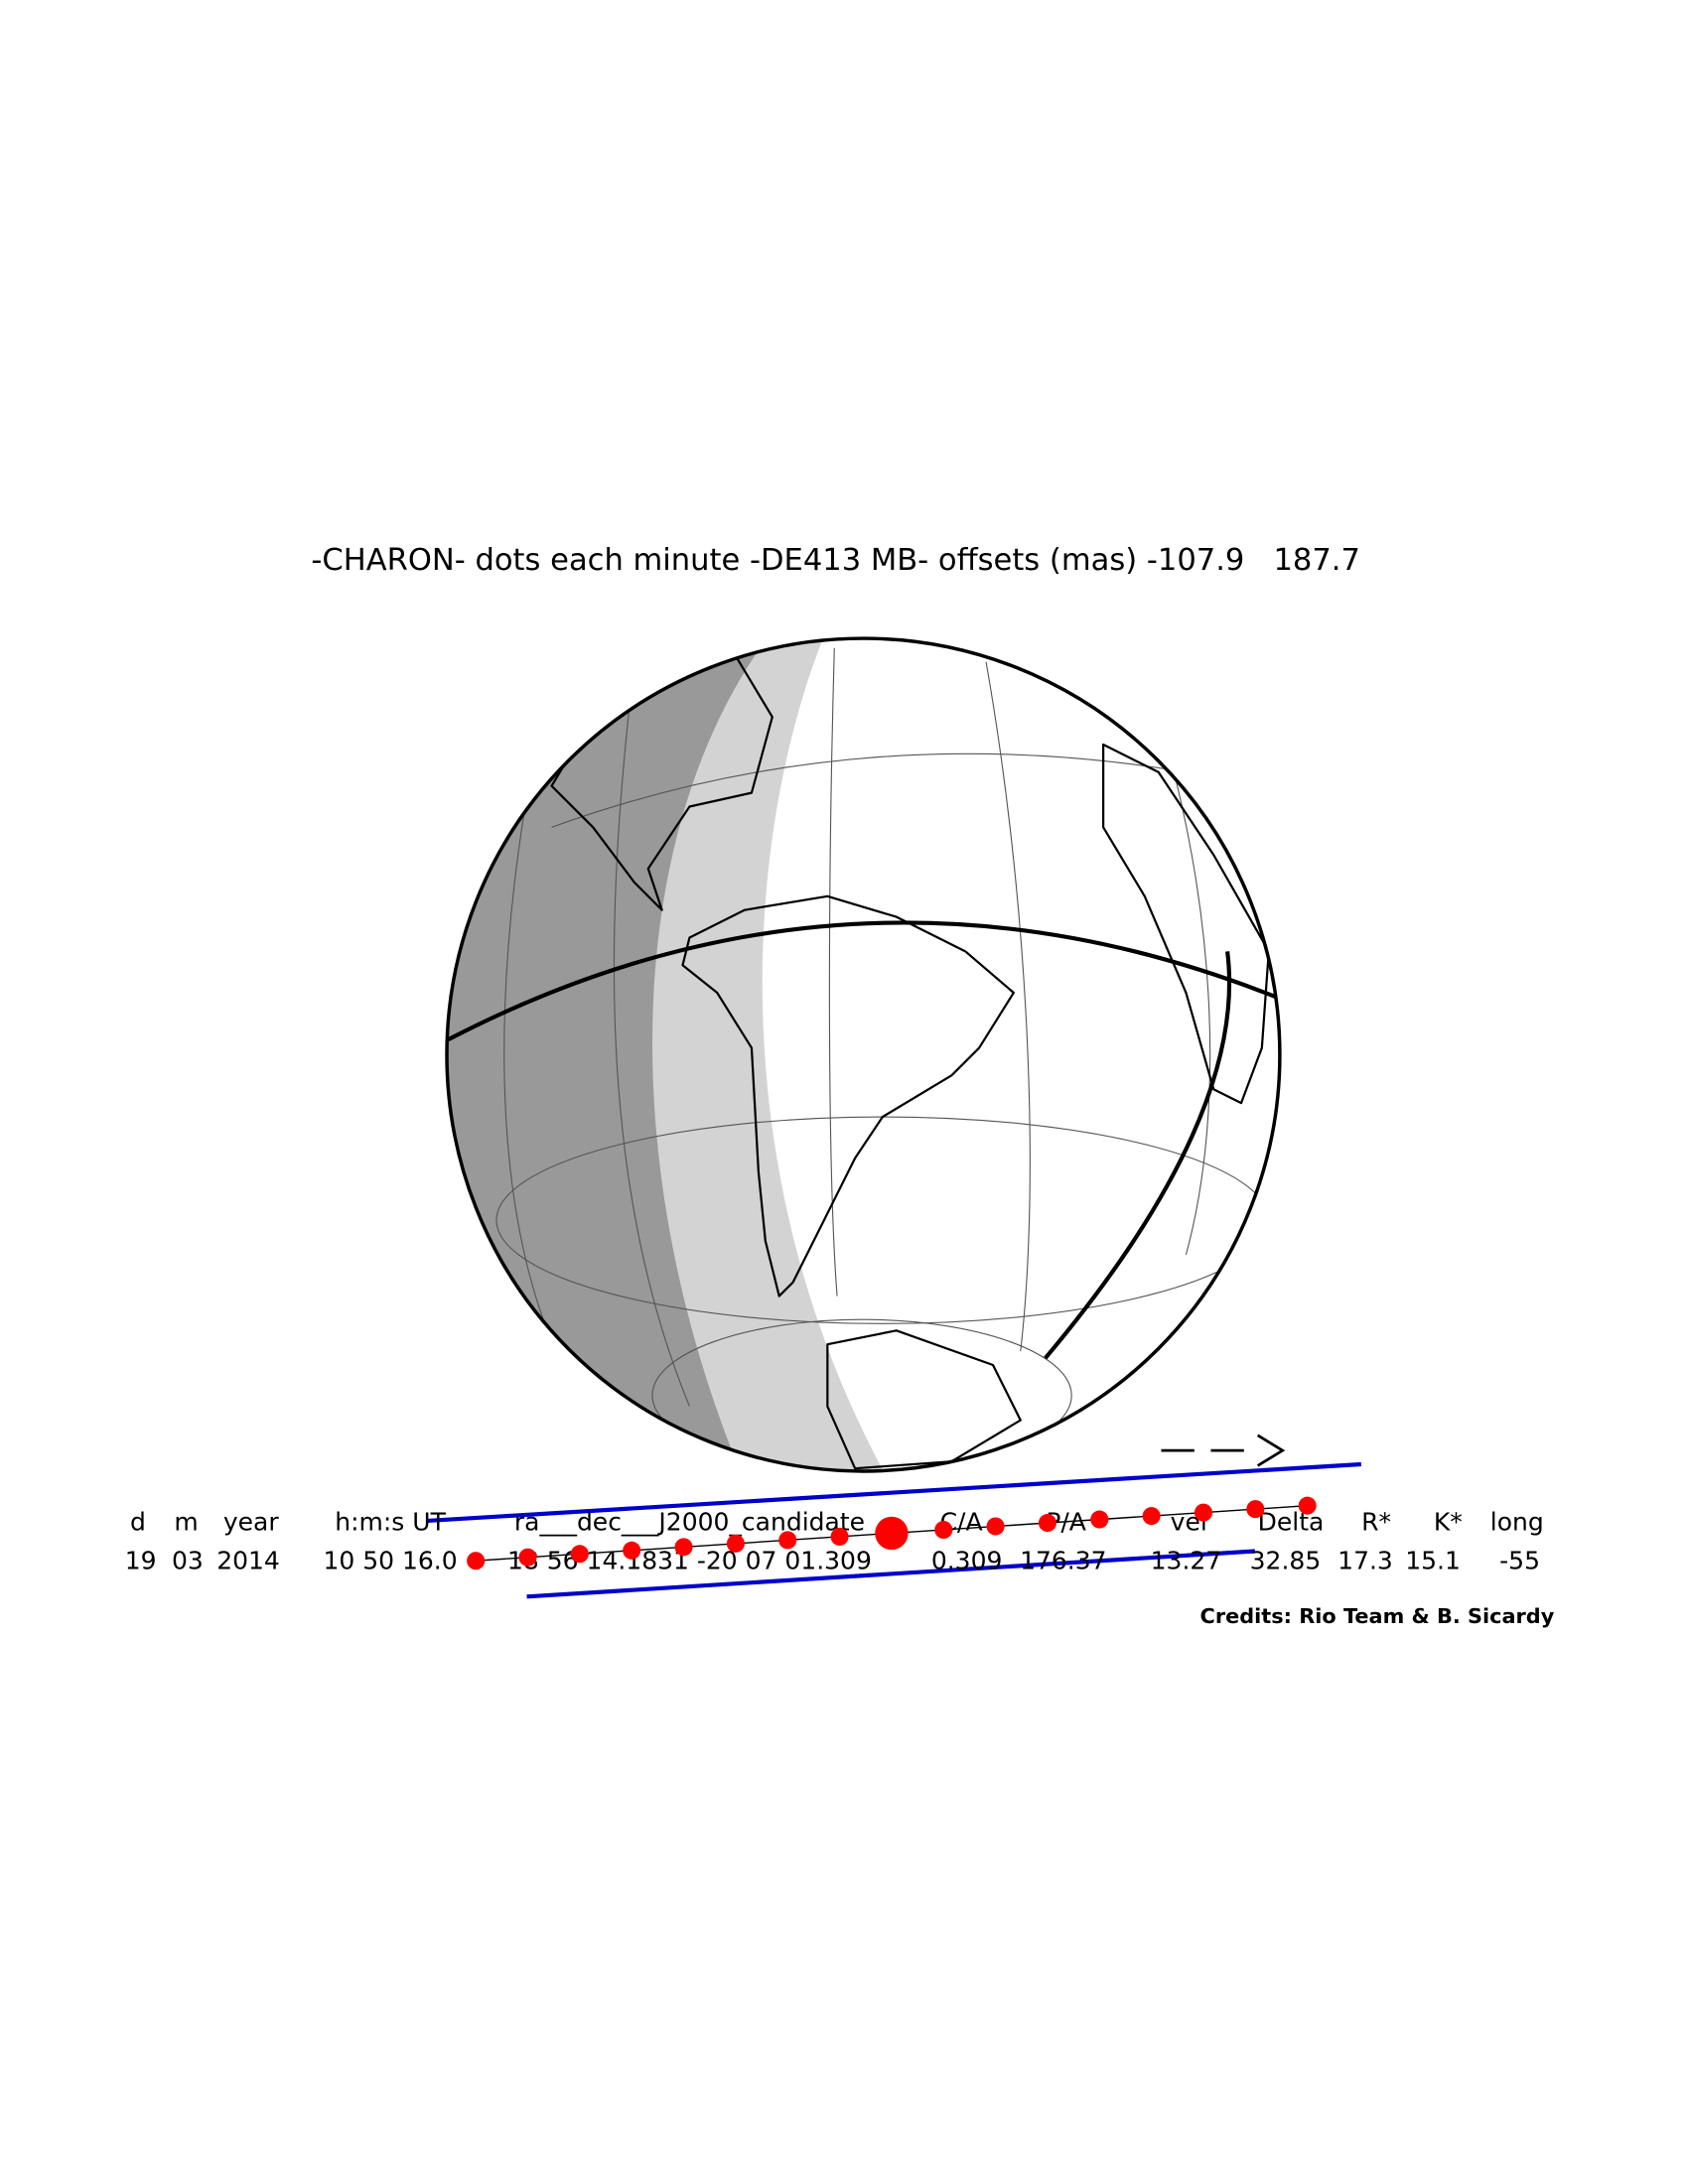 Image resolution: width=1688 pixels, height=2184 pixels. I want to click on column-header: long, so click(1517, 1522).